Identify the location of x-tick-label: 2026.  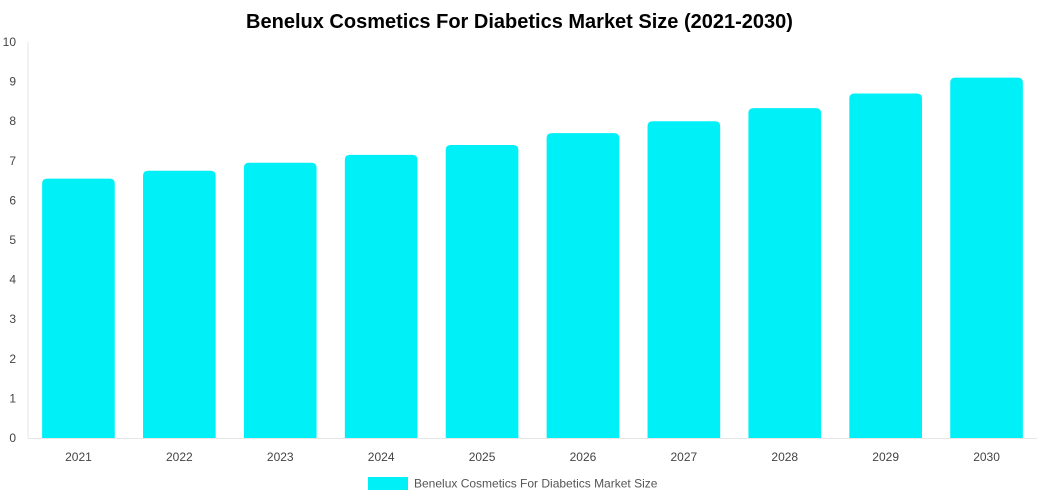
(583, 457).